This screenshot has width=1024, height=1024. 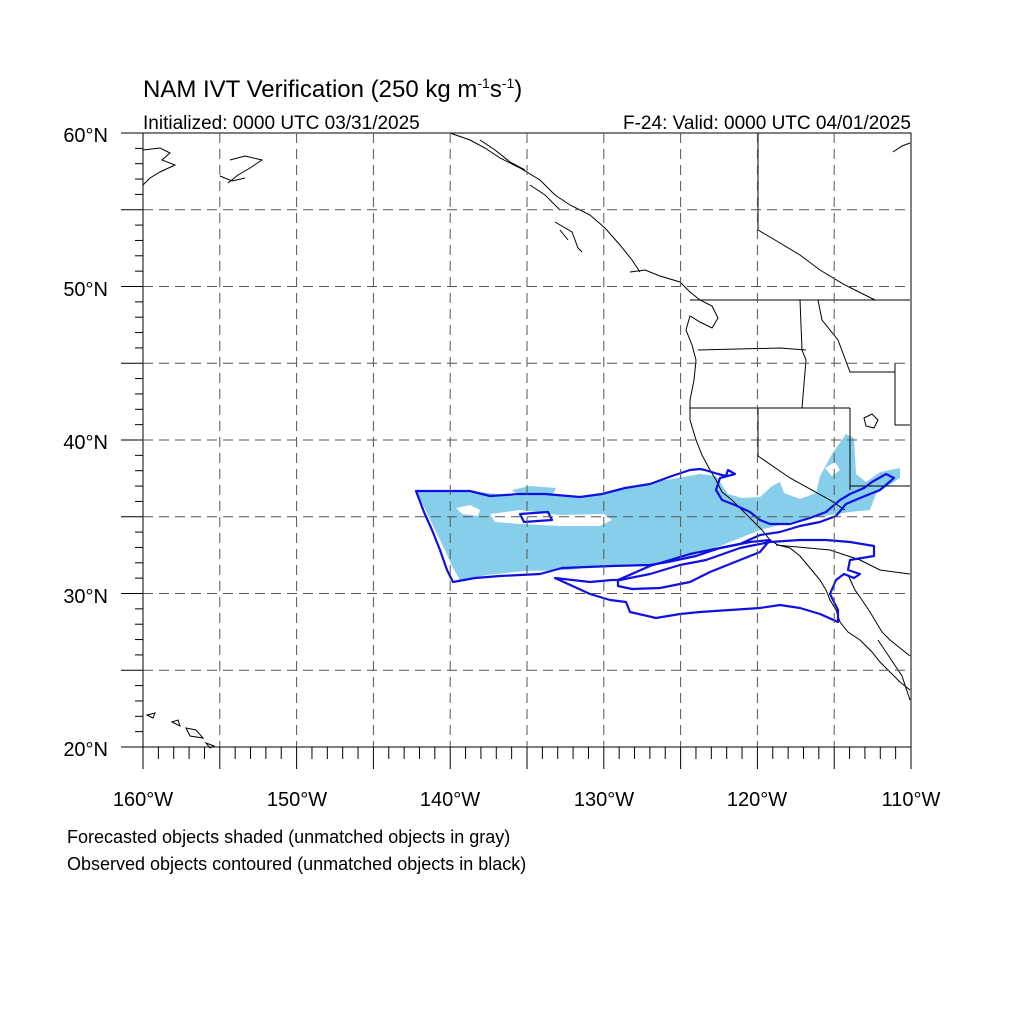 What do you see at coordinates (879, 615) in the screenshot?
I see `baja-gulf-coast` at bounding box center [879, 615].